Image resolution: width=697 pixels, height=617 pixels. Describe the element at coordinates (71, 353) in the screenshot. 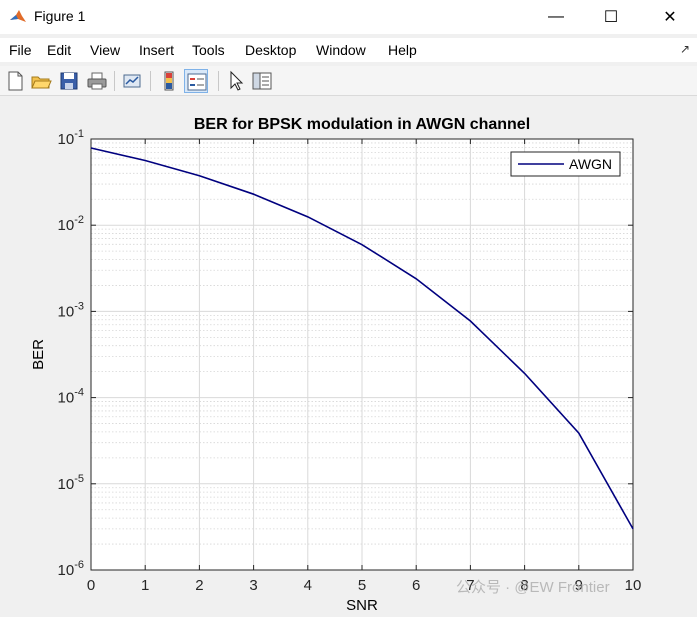

I see `y-tick-labels: 10-110-210-310-410-510-6` at that location.